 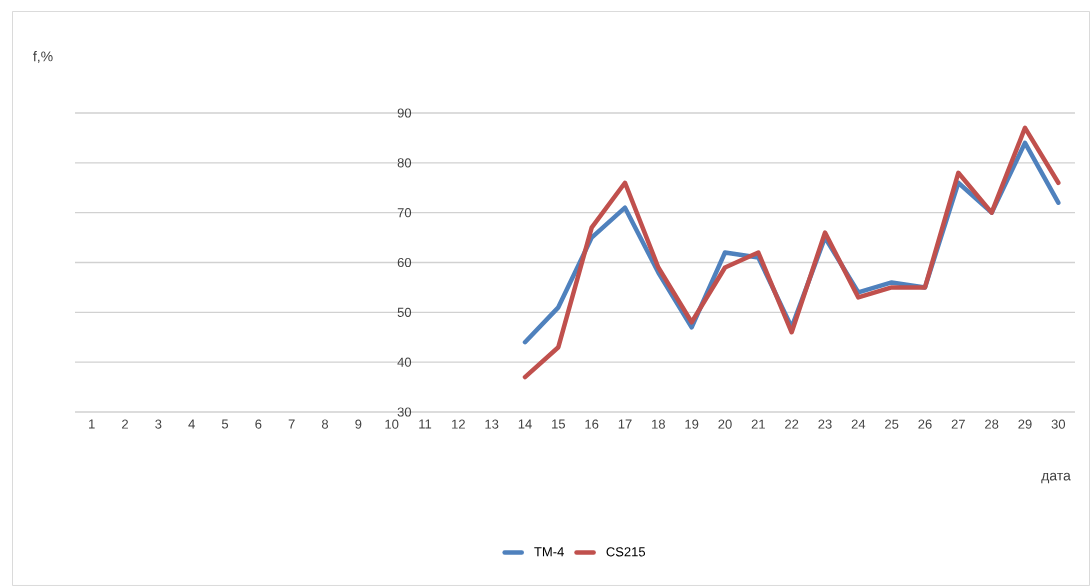 I want to click on x-tick-label: 16, so click(x=592, y=424).